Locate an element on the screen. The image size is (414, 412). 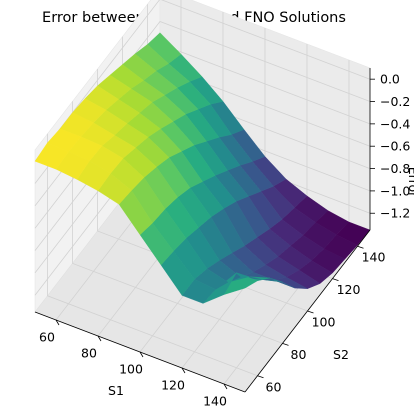
z-tick-label: −0.6 is located at coordinates (395, 146).